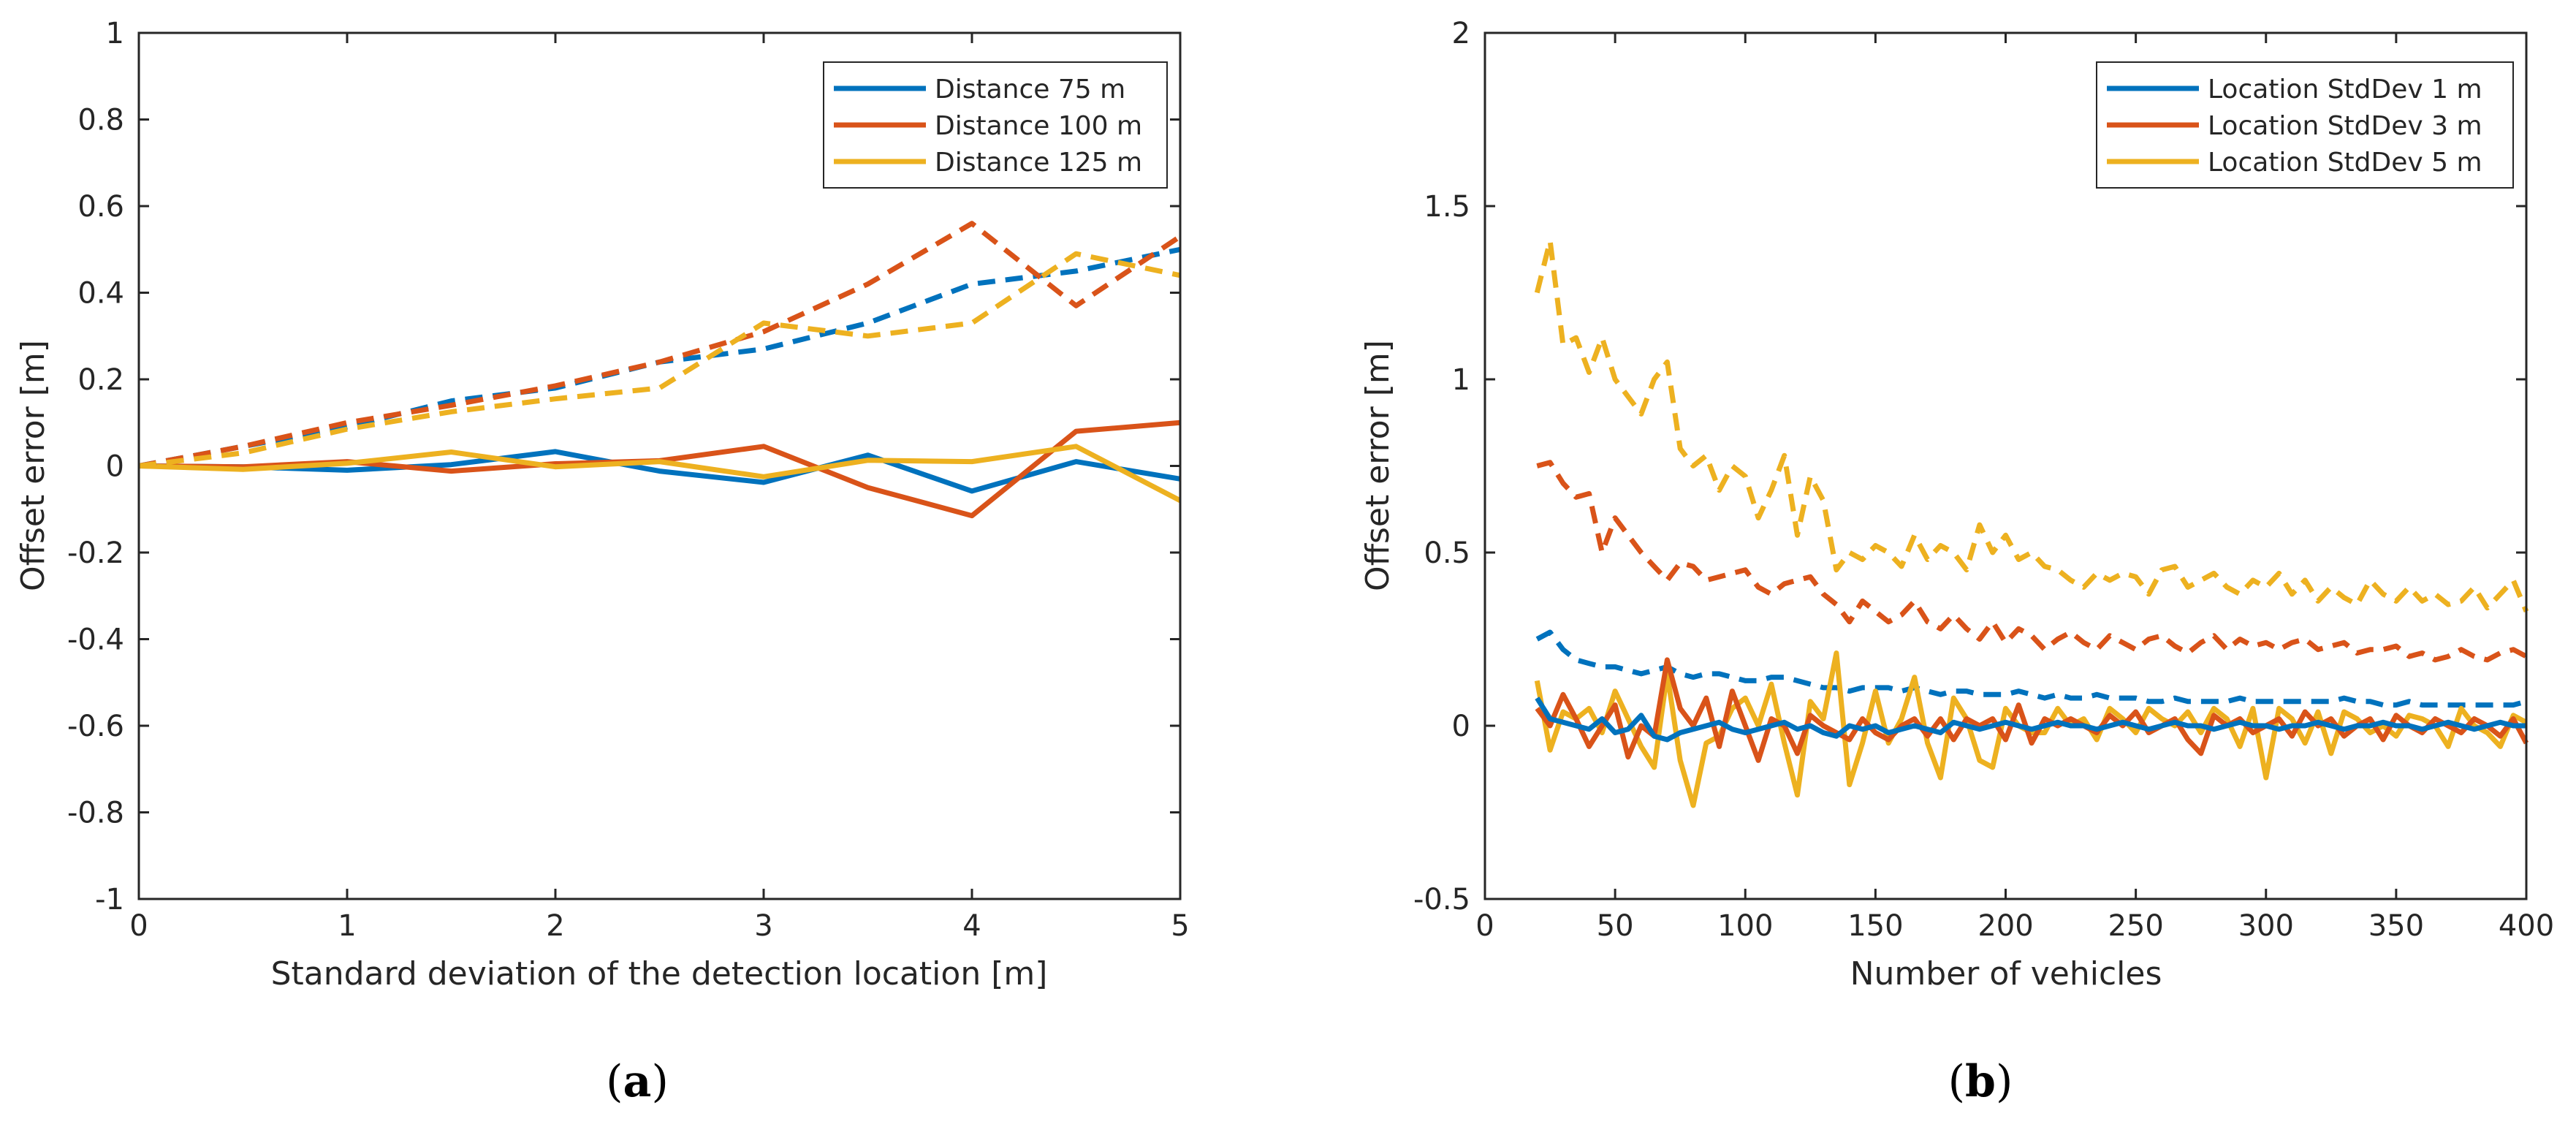  What do you see at coordinates (2527, 926) in the screenshot?
I see `x-tick-label: 400` at bounding box center [2527, 926].